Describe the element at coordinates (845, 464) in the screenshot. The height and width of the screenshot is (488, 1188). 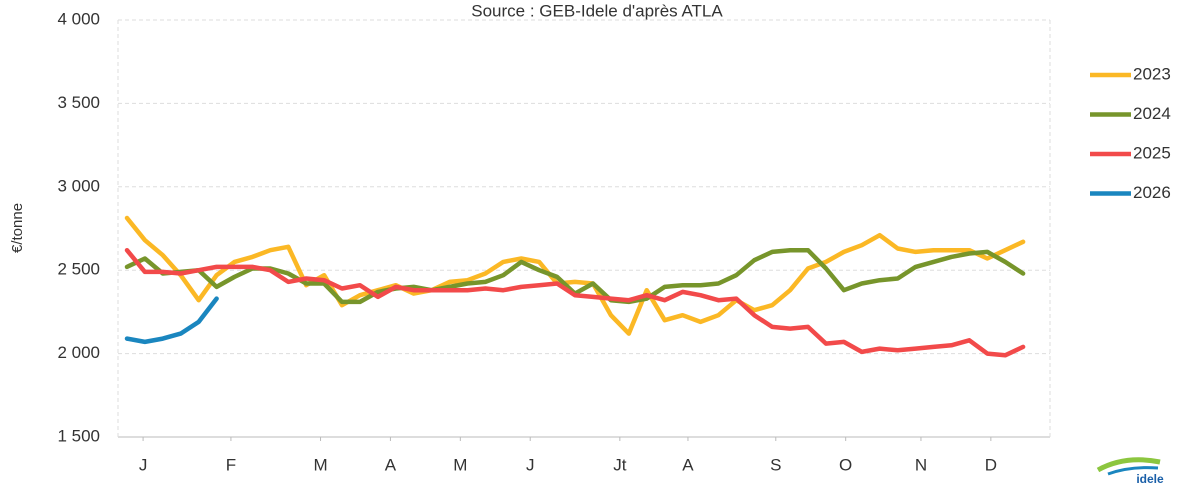
I see `x-tick-label: O` at that location.